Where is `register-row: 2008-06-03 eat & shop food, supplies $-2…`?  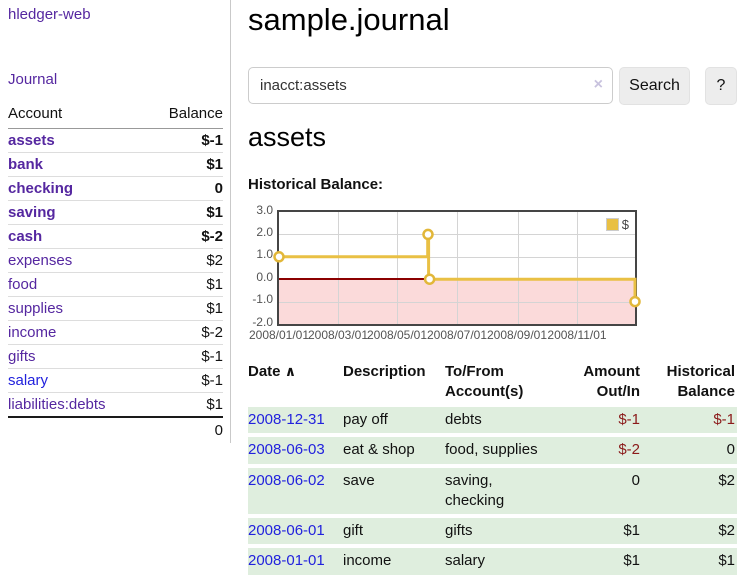
register-row: 2008-06-03 eat & shop food, supplies $-2… is located at coordinates (492, 450).